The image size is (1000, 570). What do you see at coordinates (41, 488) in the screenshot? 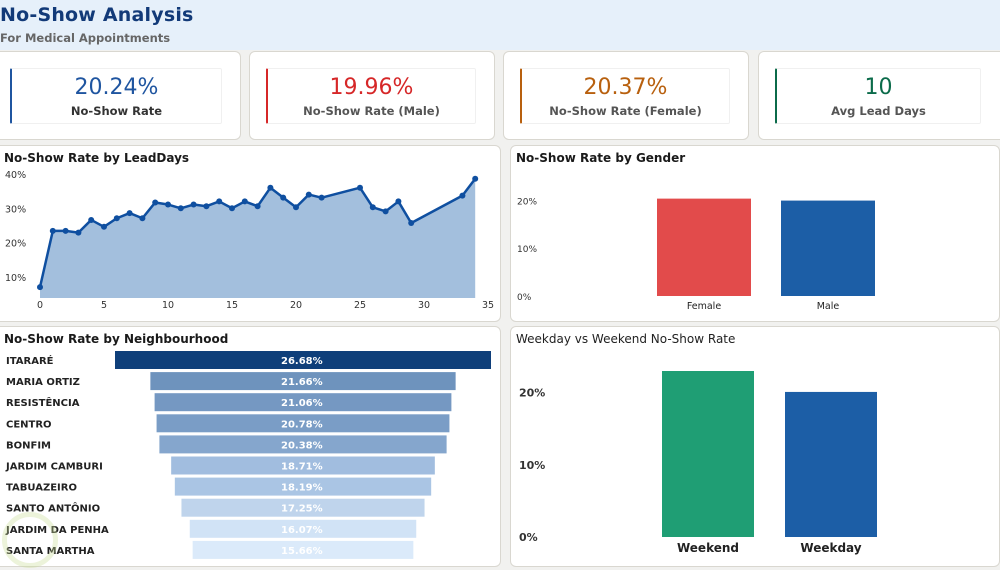
I see `neighbourhood-label: TABUAZEIRO` at bounding box center [41, 488].